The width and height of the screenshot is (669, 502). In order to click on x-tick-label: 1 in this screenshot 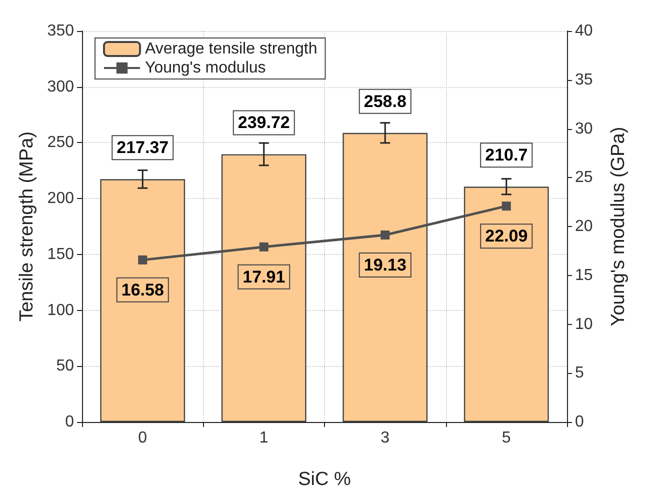, I will do `click(263, 438)`.